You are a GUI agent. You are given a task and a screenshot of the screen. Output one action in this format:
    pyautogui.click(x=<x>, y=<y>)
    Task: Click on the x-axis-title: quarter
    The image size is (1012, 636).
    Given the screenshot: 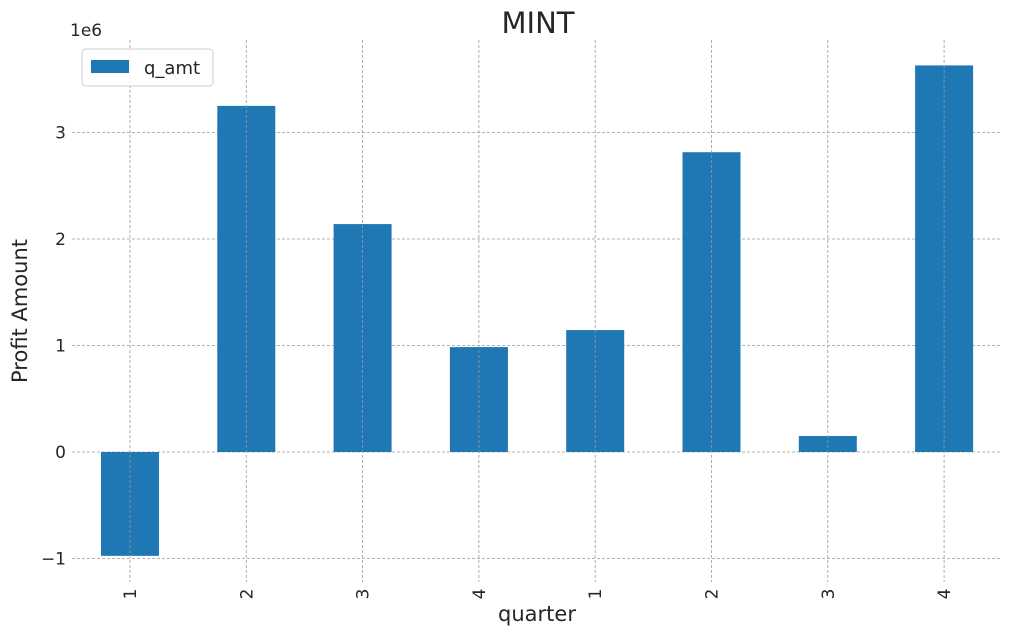 What is the action you would take?
    pyautogui.click(x=537, y=614)
    